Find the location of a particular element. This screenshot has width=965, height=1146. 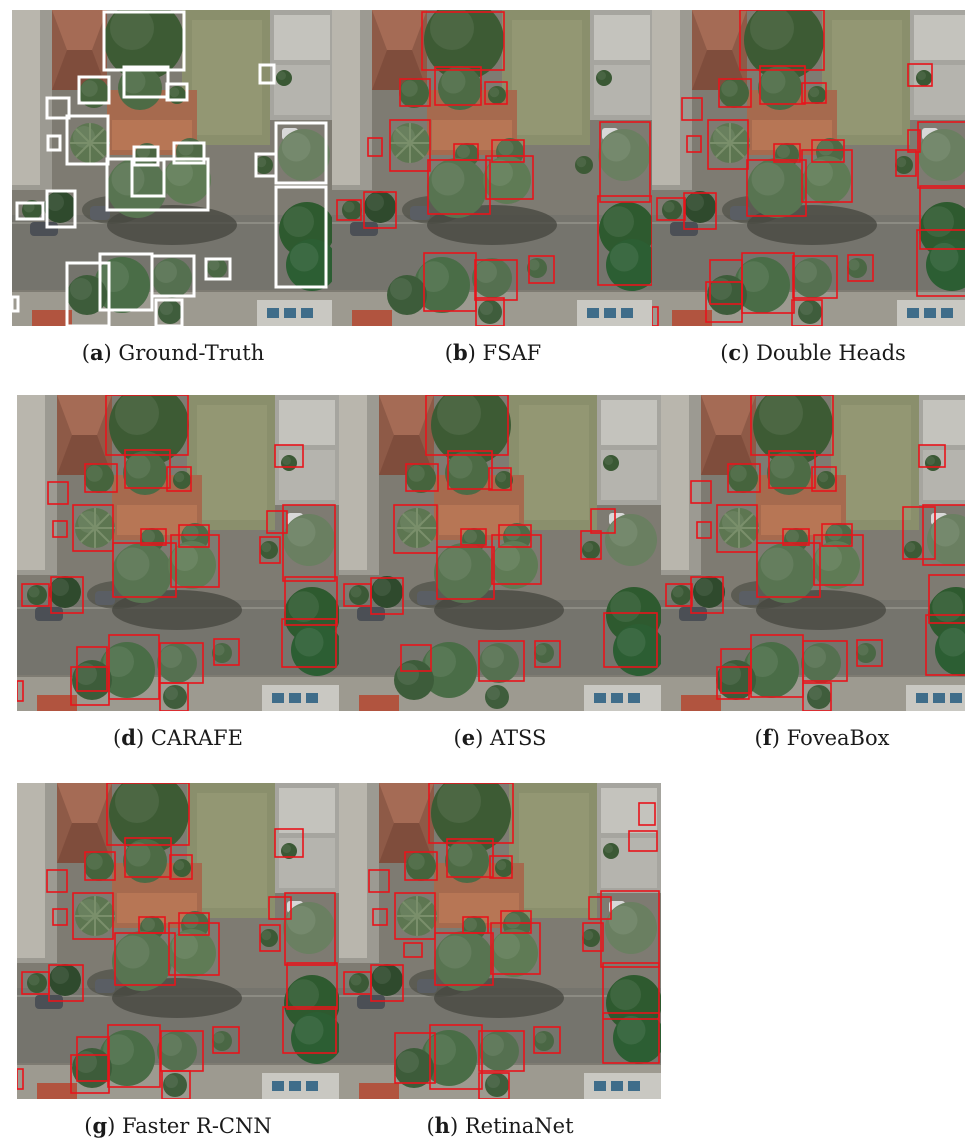

aerial-image-faster-rcnn is located at coordinates (178, 941).